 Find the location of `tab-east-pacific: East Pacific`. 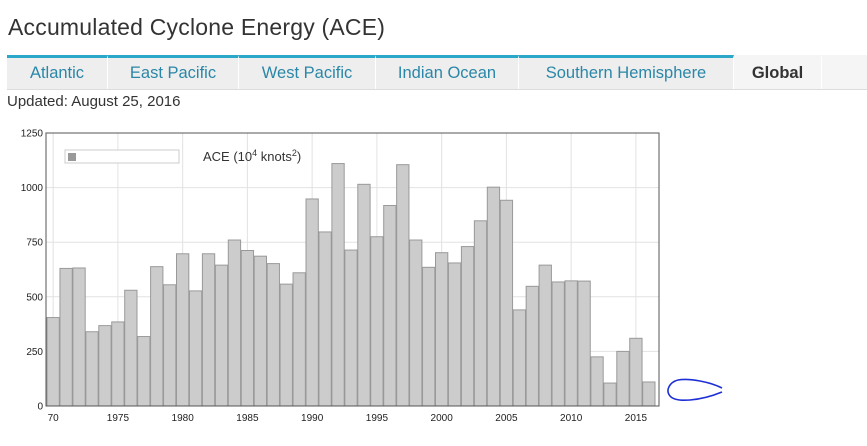

tab-east-pacific: East Pacific is located at coordinates (173, 72).